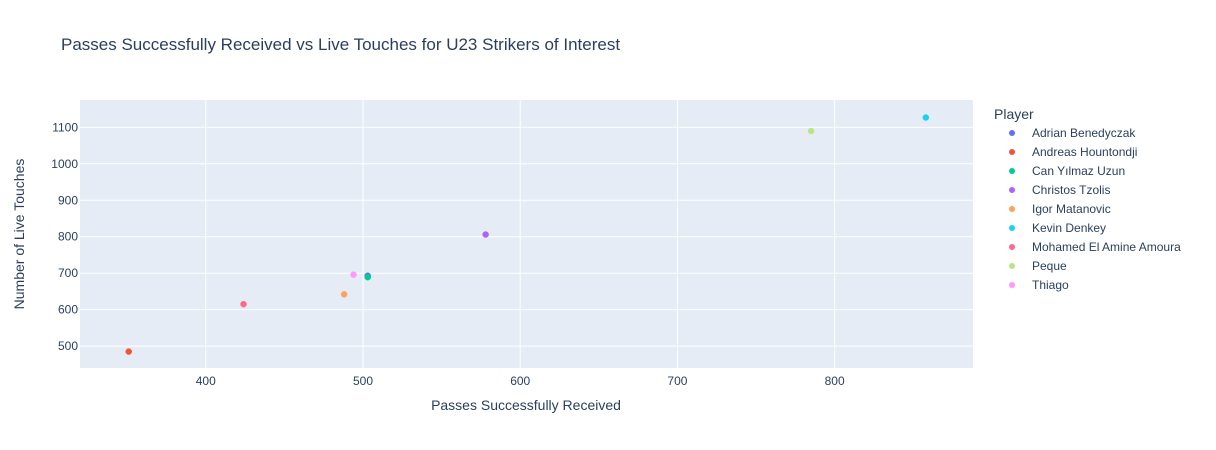  I want to click on x-tick-label: 800, so click(835, 381).